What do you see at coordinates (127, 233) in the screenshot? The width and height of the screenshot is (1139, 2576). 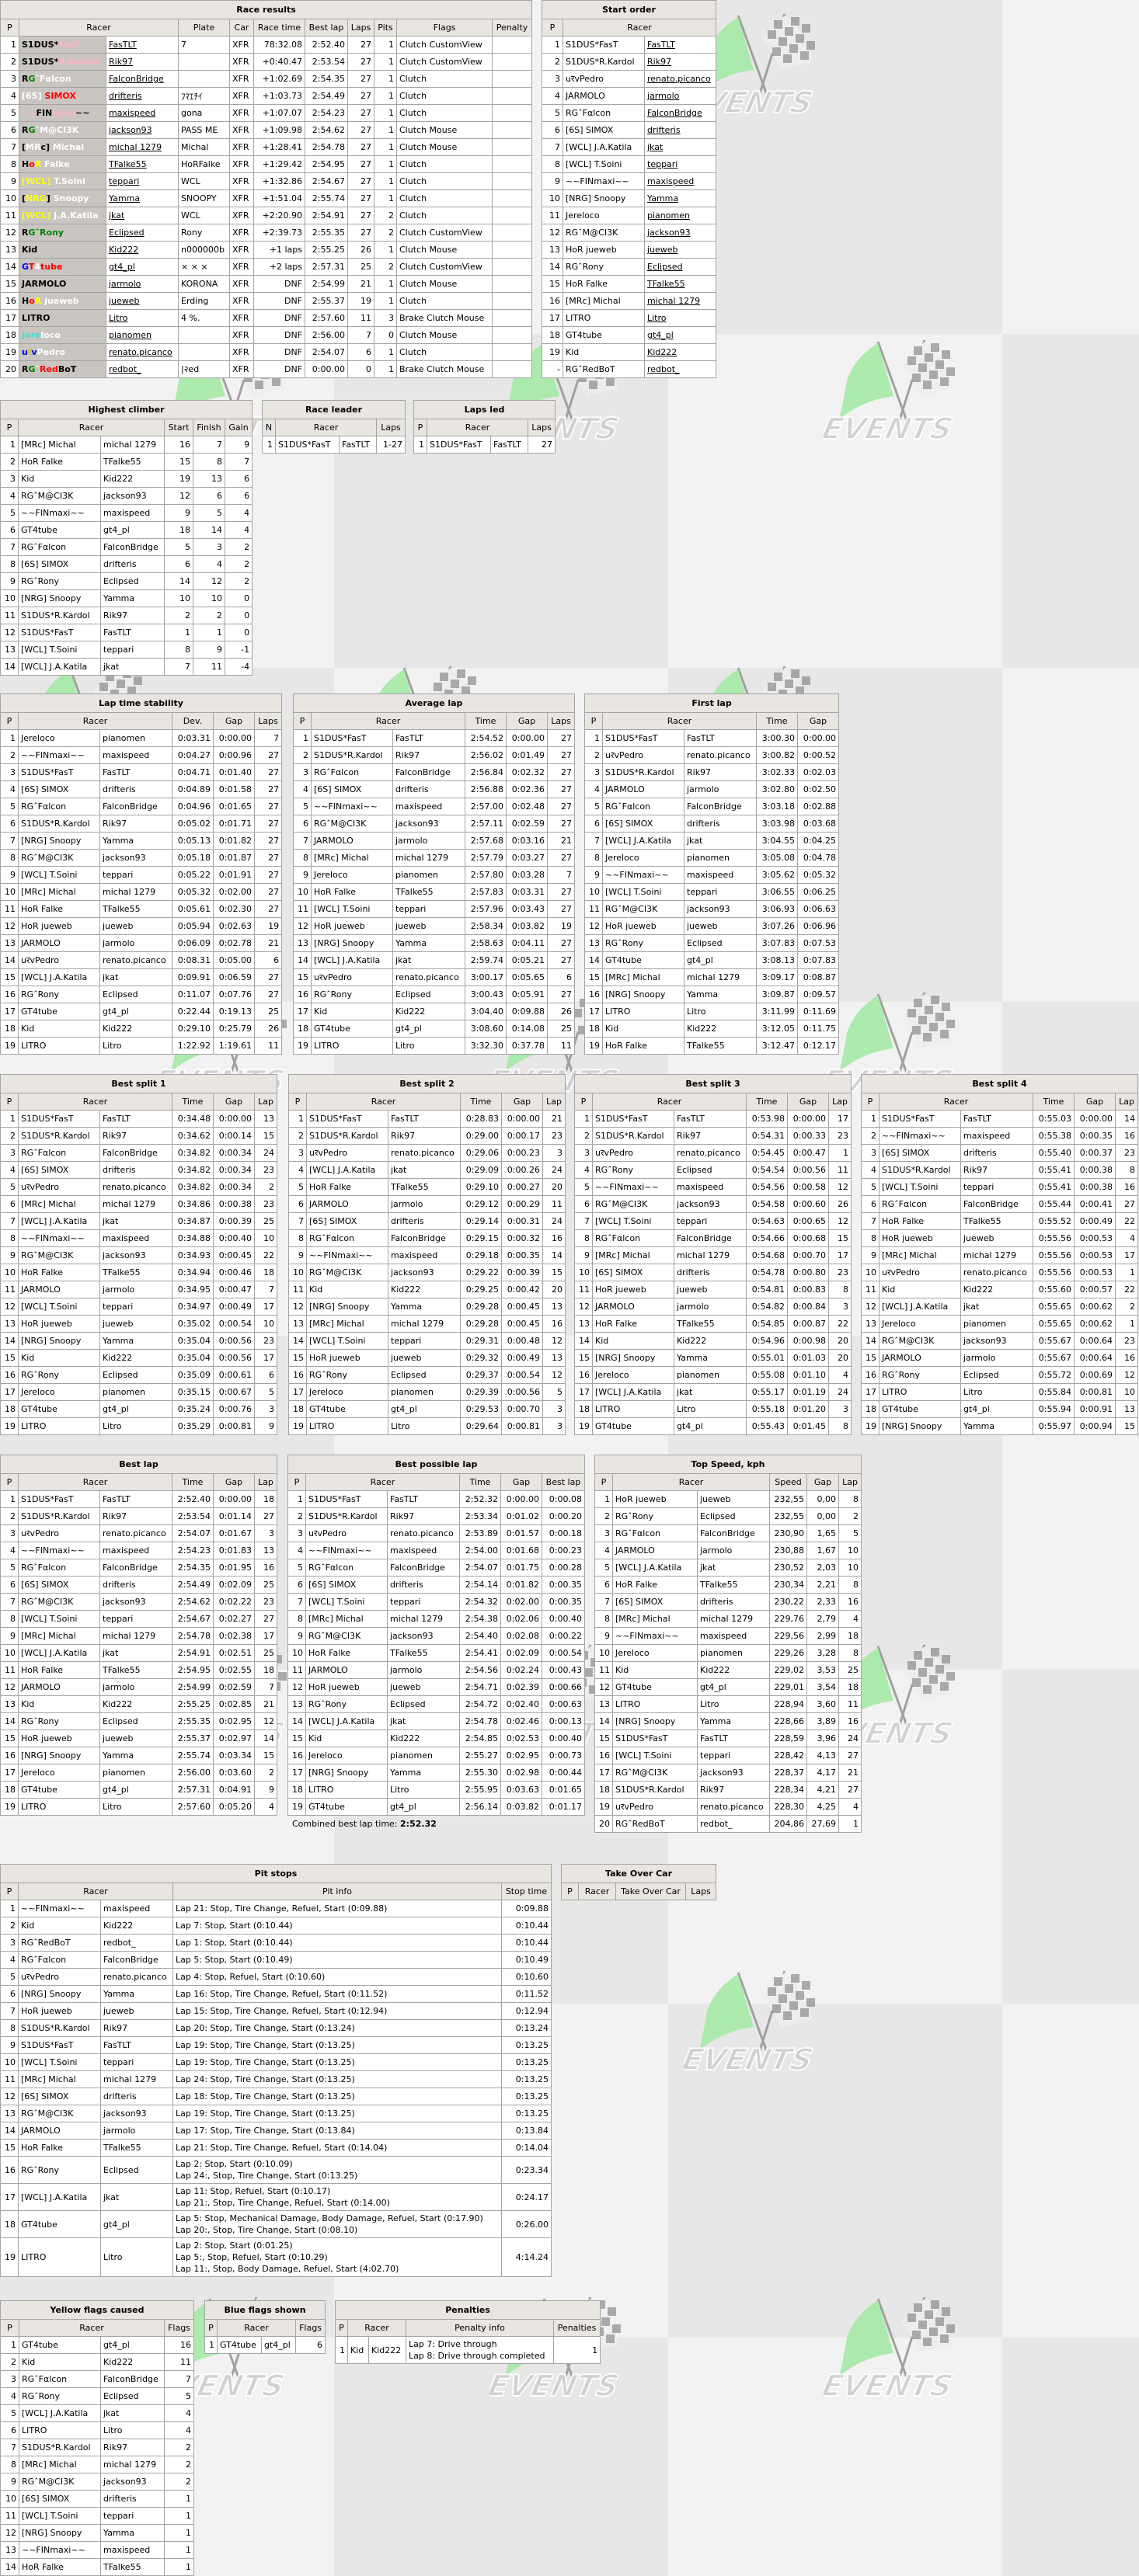 I see `racer-profile-link: Eclipsed` at bounding box center [127, 233].